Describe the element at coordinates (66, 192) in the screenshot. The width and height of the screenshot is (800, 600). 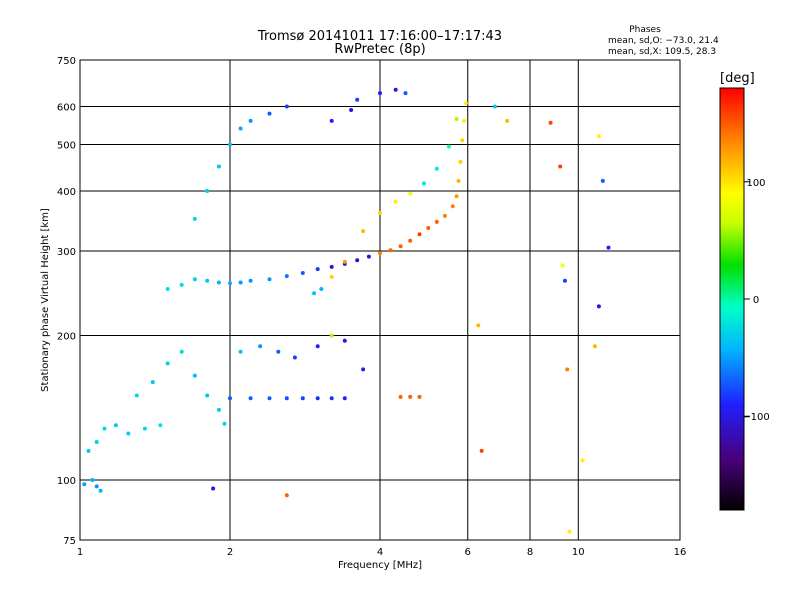
I see `y-tick-label: 400` at that location.